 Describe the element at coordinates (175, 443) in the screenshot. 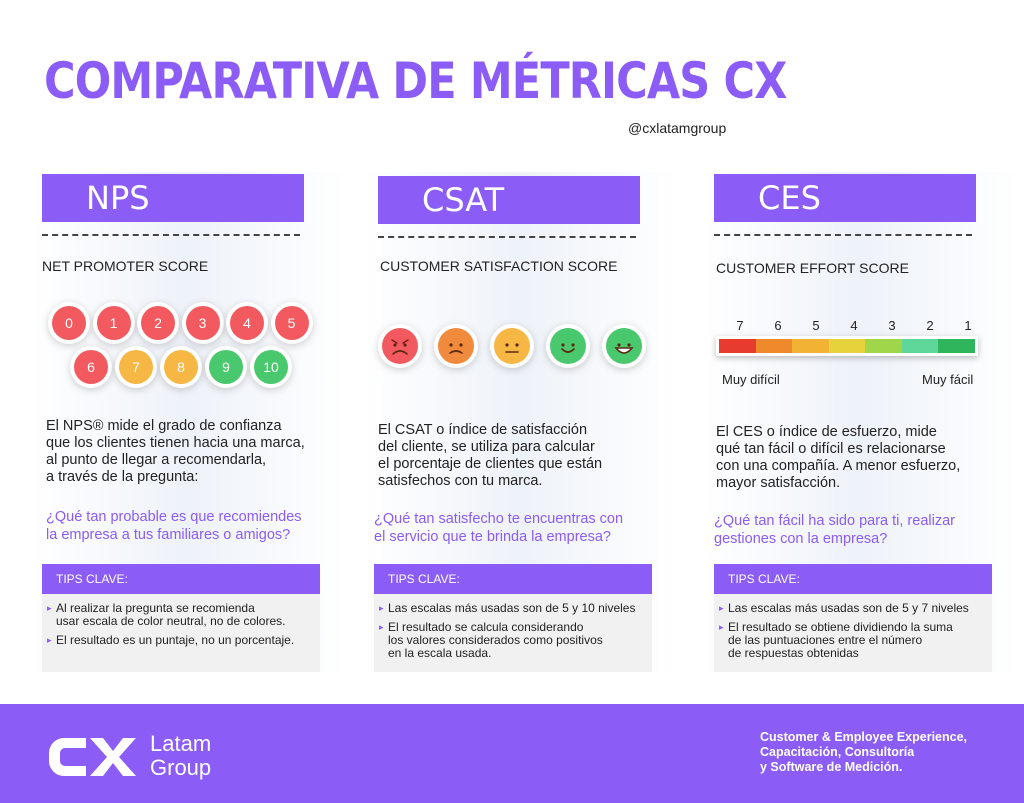

I see `desc-line: que los clientes tienen hacia una marca,` at that location.